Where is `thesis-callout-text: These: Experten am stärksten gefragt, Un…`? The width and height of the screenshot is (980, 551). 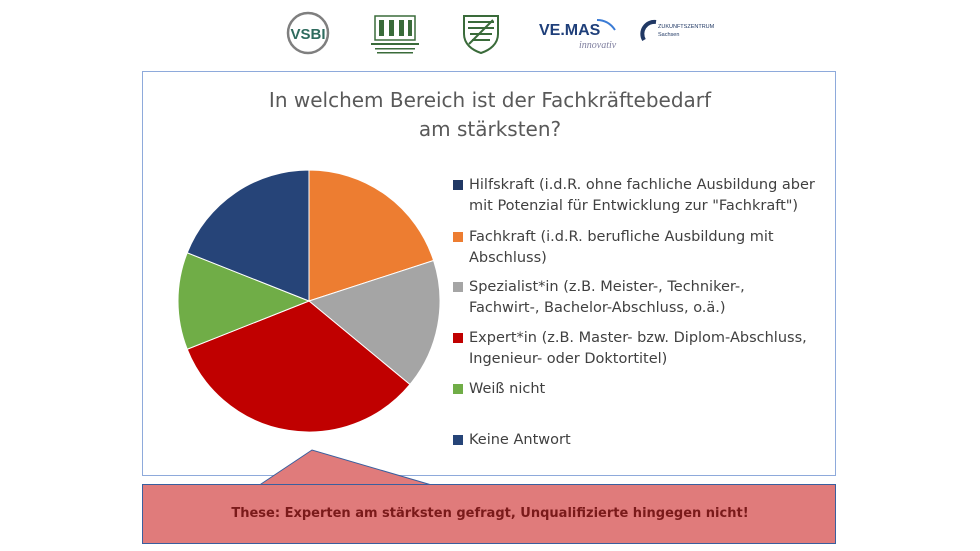
thesis-callout-text: These: Experten am stärksten gefragt, Un… is located at coordinates (490, 513).